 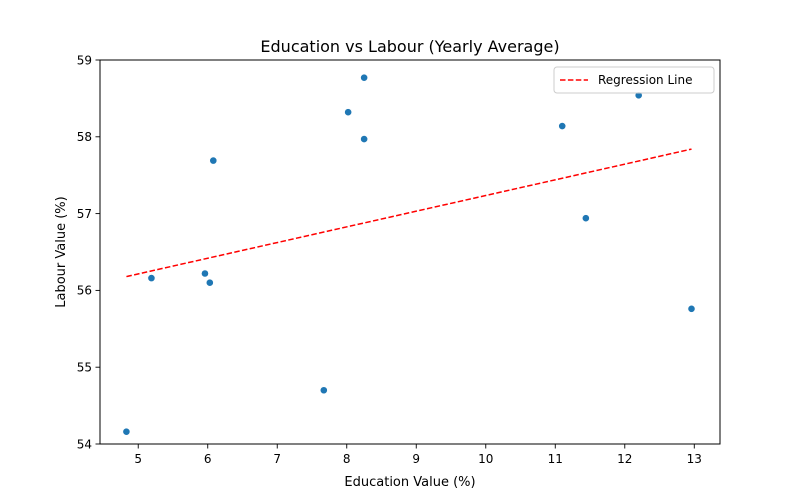 I want to click on y-tick-label: 54, so click(x=84, y=444).